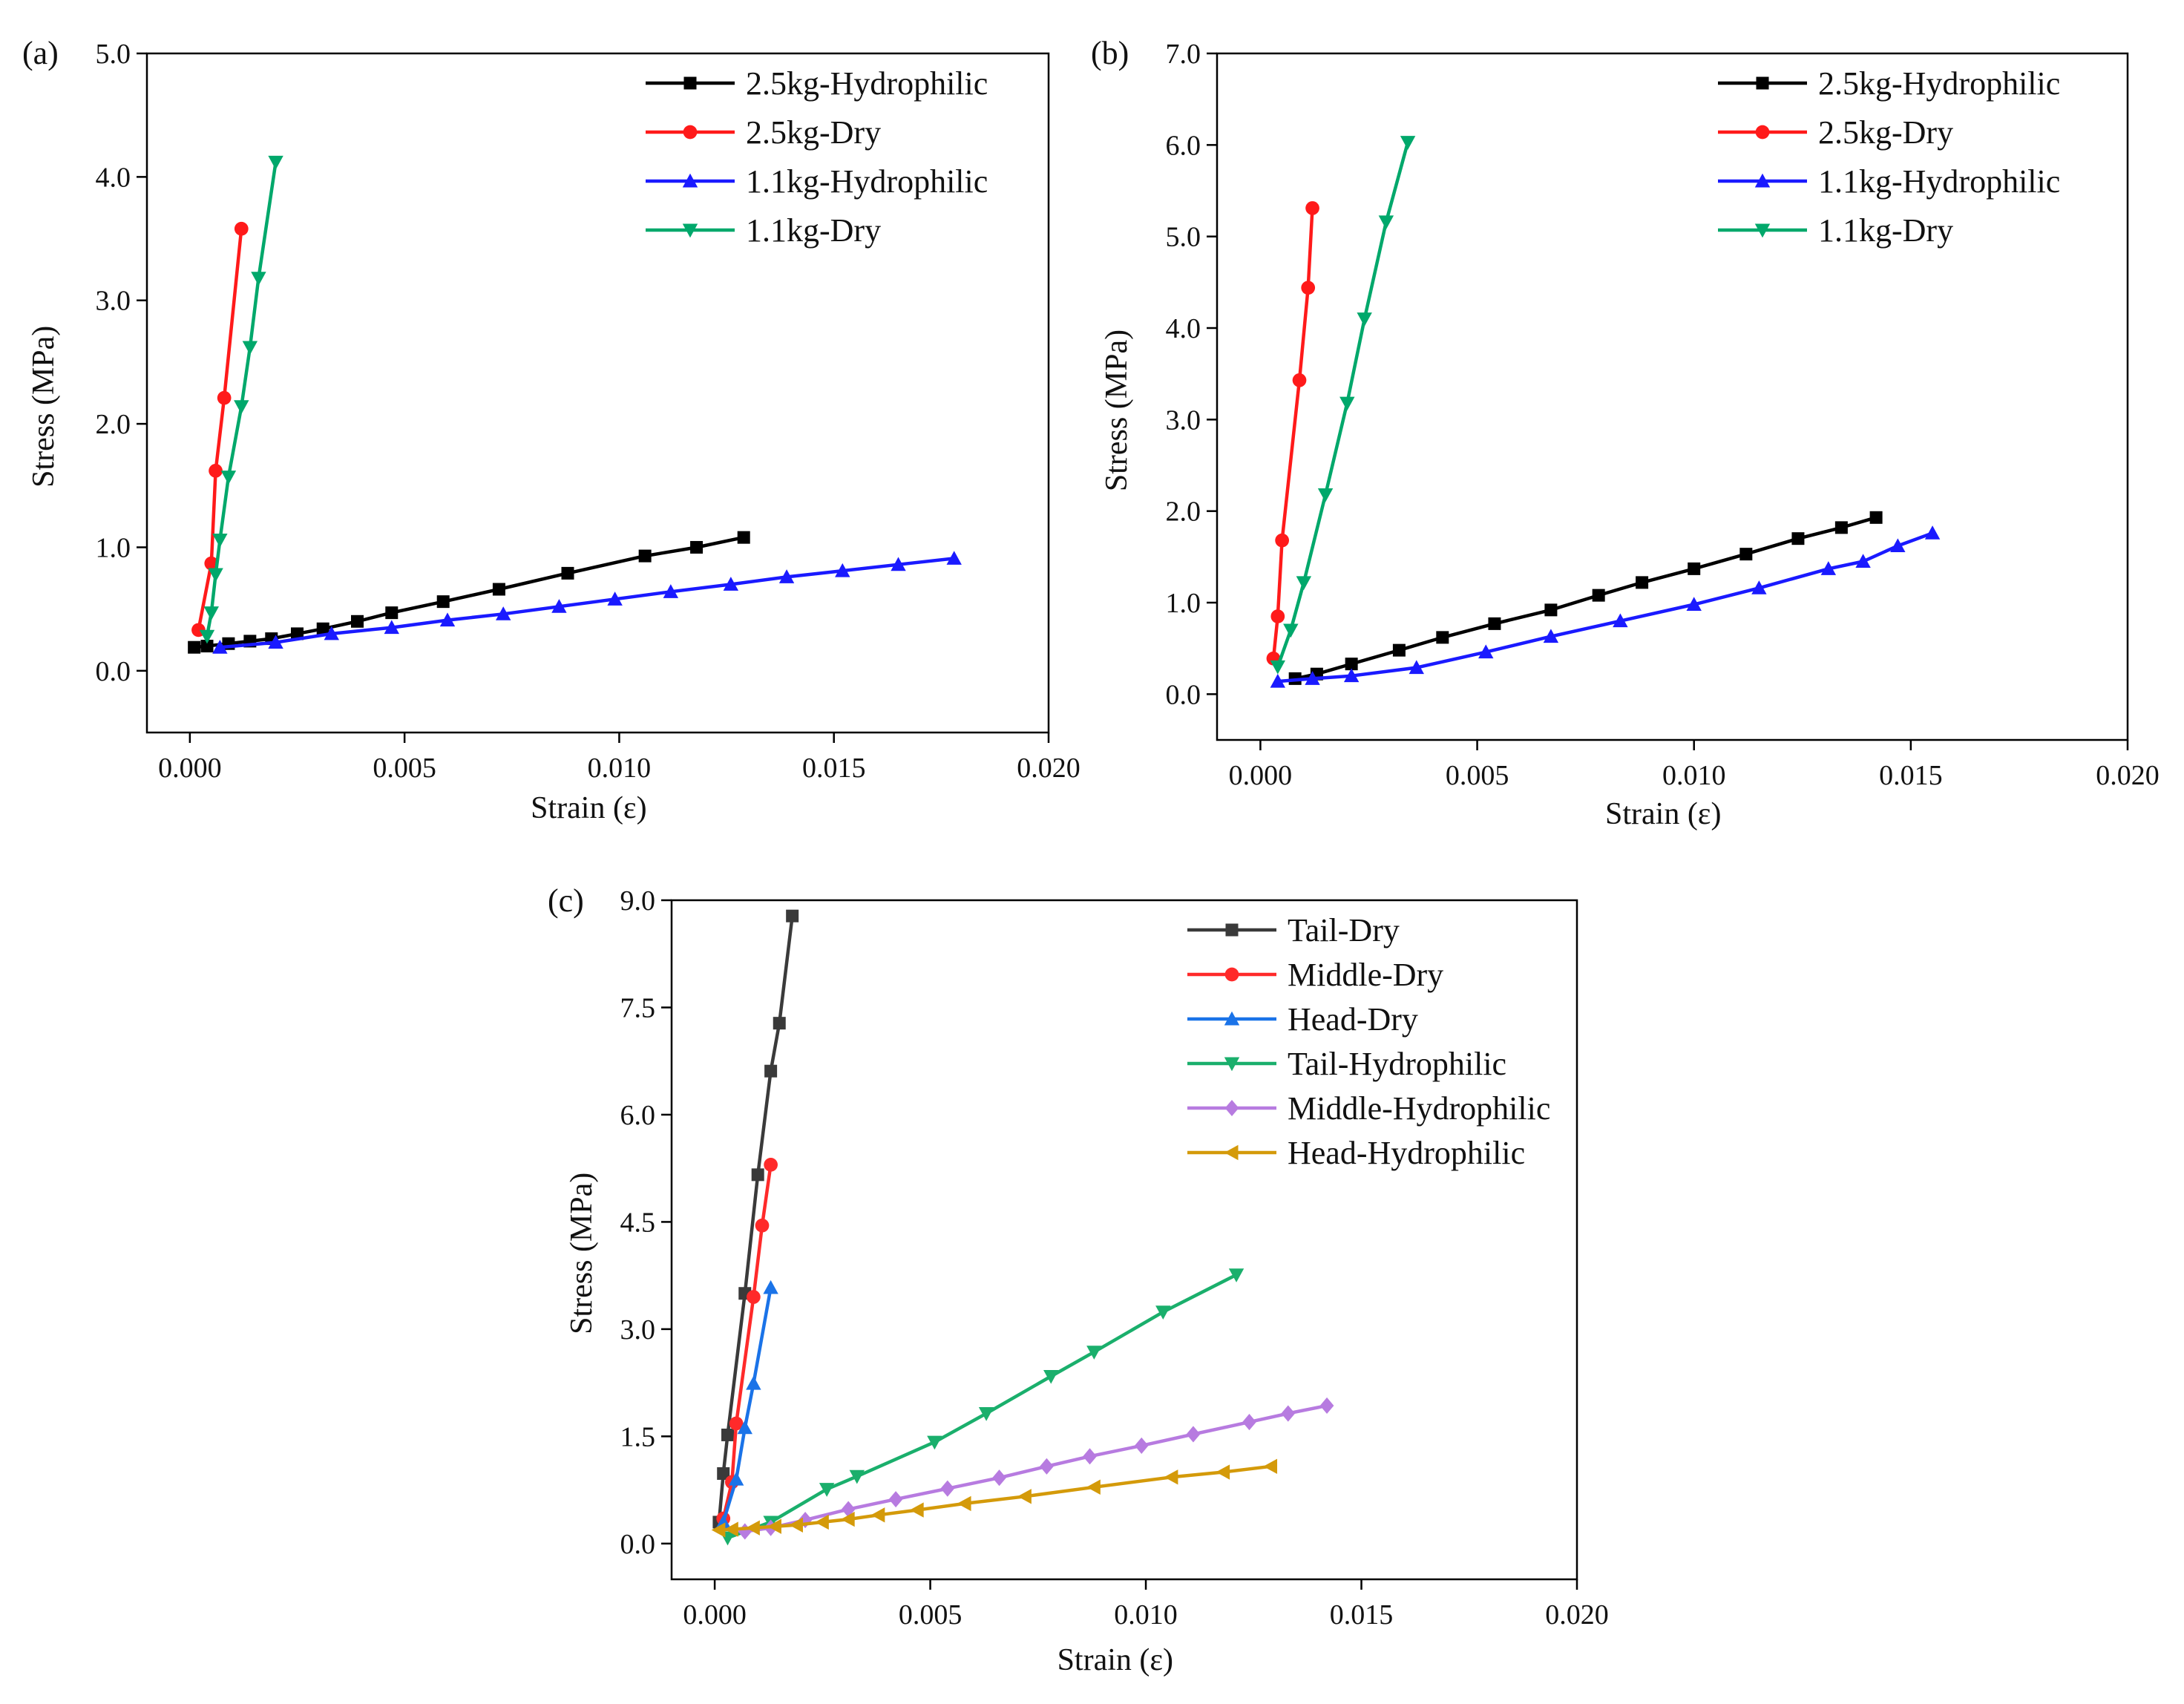 The width and height of the screenshot is (2184, 1704). Describe the element at coordinates (1407, 1153) in the screenshot. I see `legend-label: Head-Hydrophilic` at that location.